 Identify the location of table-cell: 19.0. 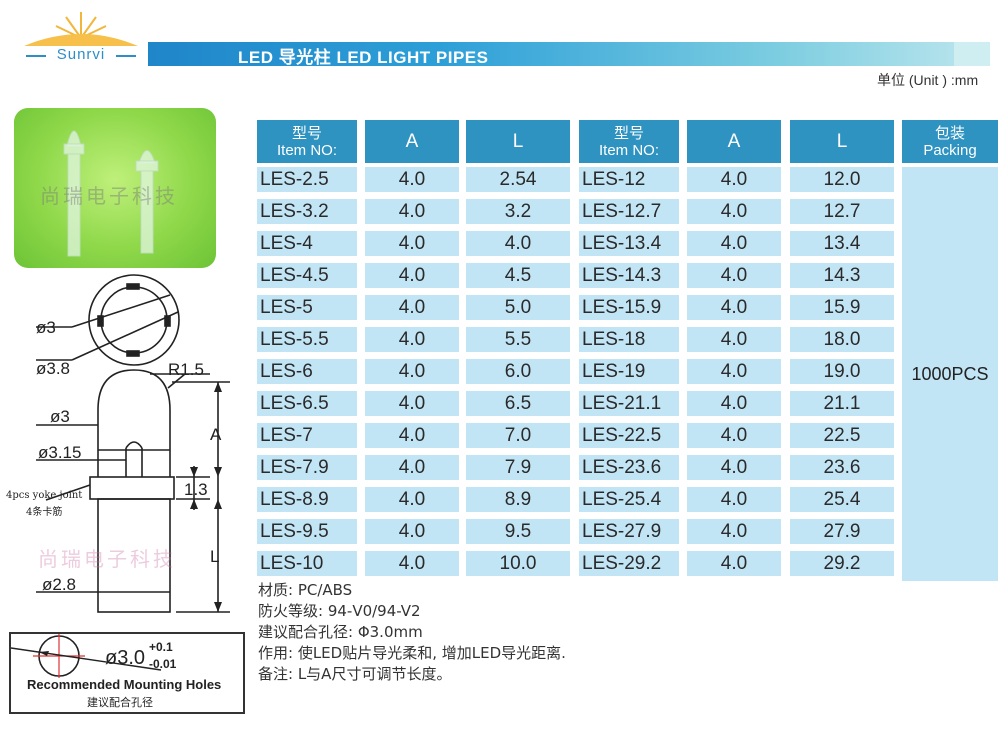
(842, 371).